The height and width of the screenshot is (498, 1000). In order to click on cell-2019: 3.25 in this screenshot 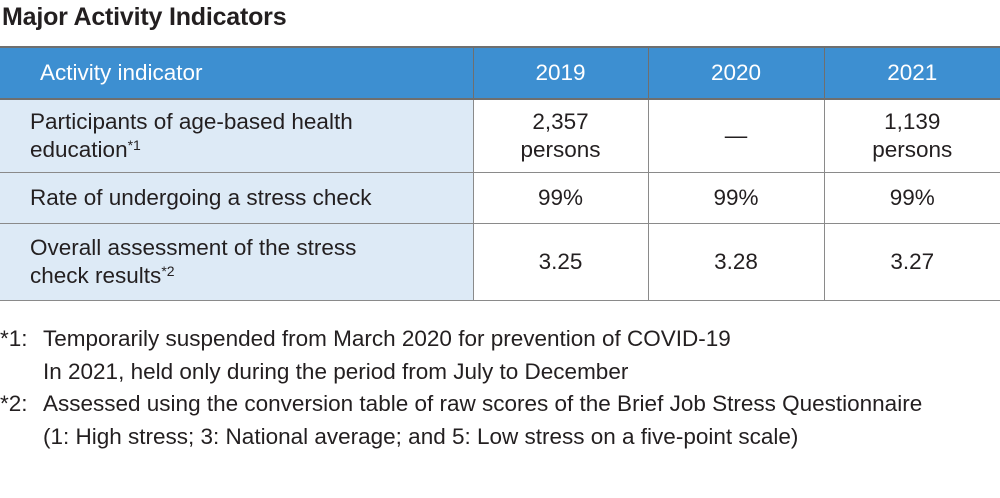, I will do `click(560, 262)`.